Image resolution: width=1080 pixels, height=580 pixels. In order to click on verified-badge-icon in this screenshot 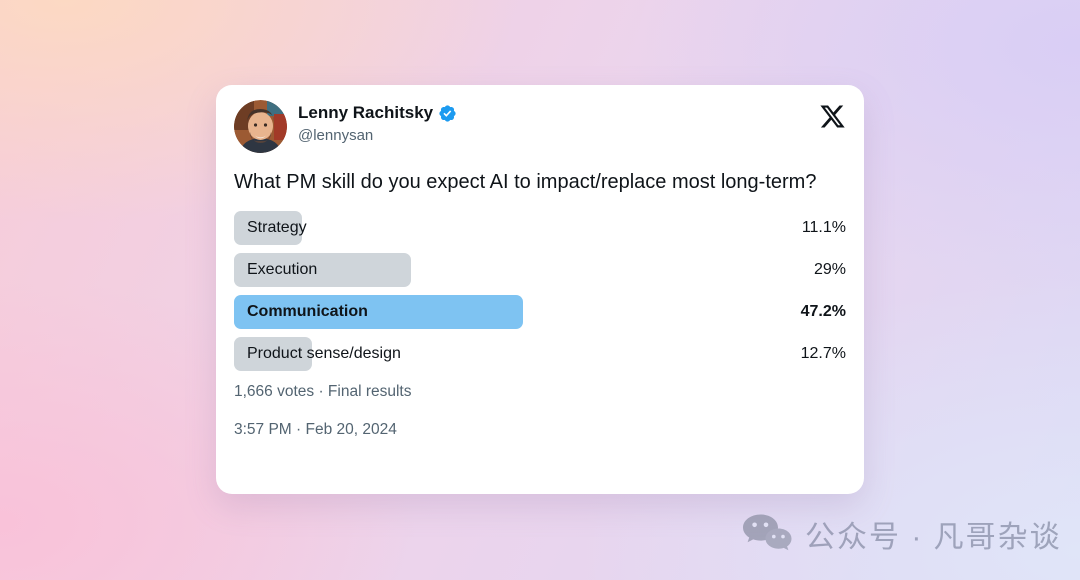, I will do `click(447, 113)`.